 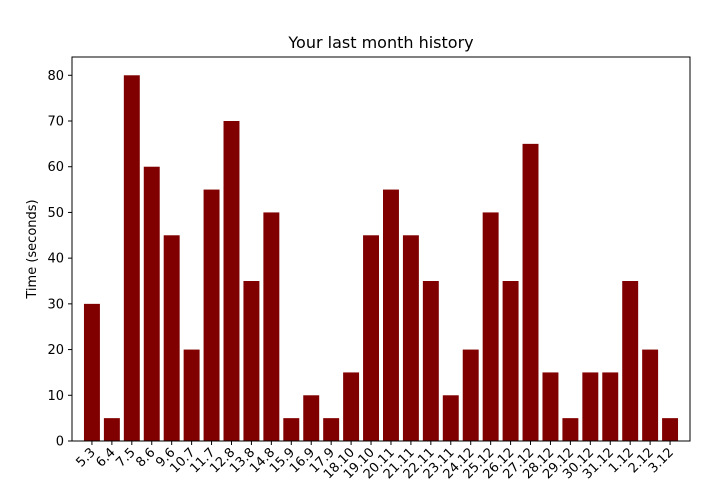 I want to click on y-axis-label: Time (seconds), so click(x=32, y=249).